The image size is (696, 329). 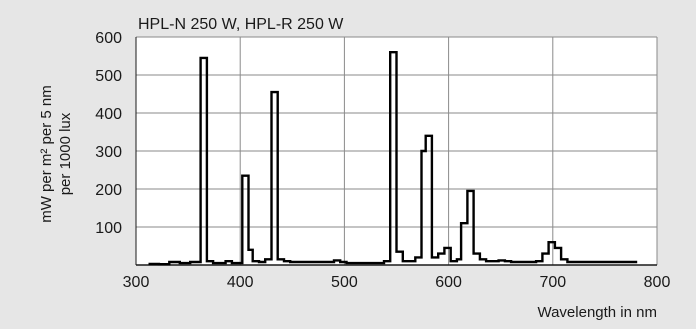 I want to click on y-axis-title-line2: per 1000 lux, so click(x=65, y=153).